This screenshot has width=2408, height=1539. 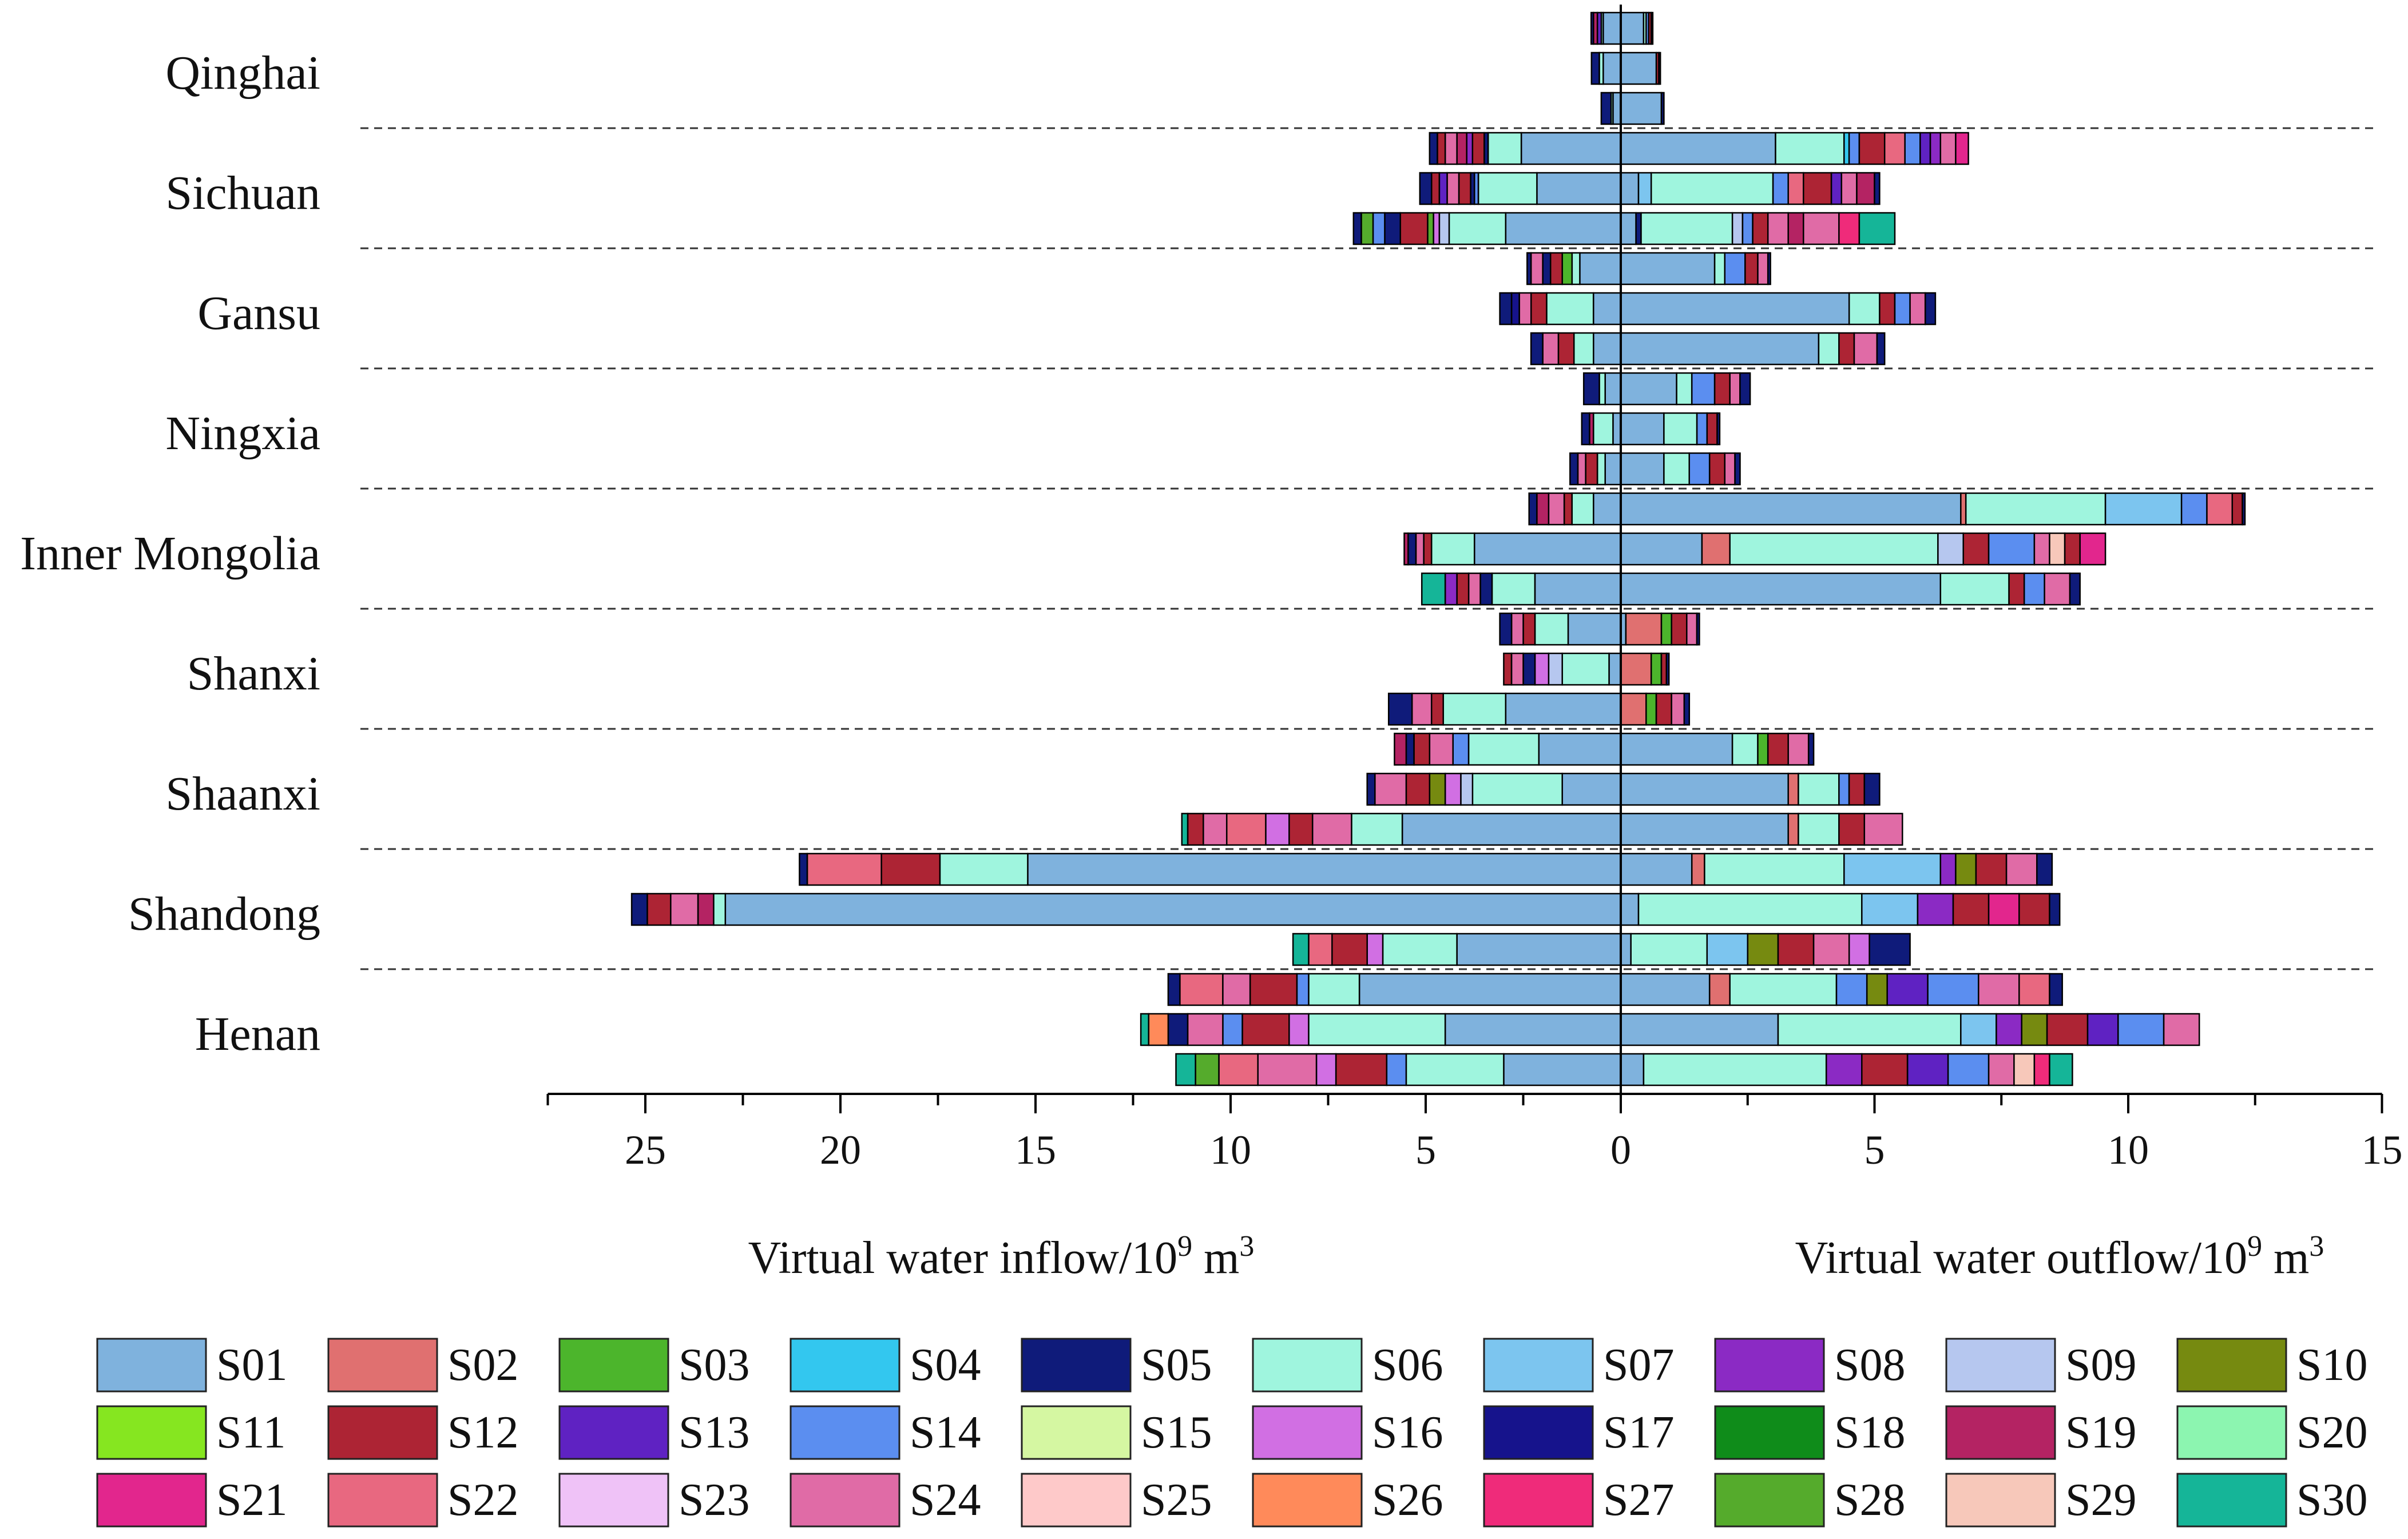 I want to click on inflow-segment-s28, so click(x=1207, y=1070).